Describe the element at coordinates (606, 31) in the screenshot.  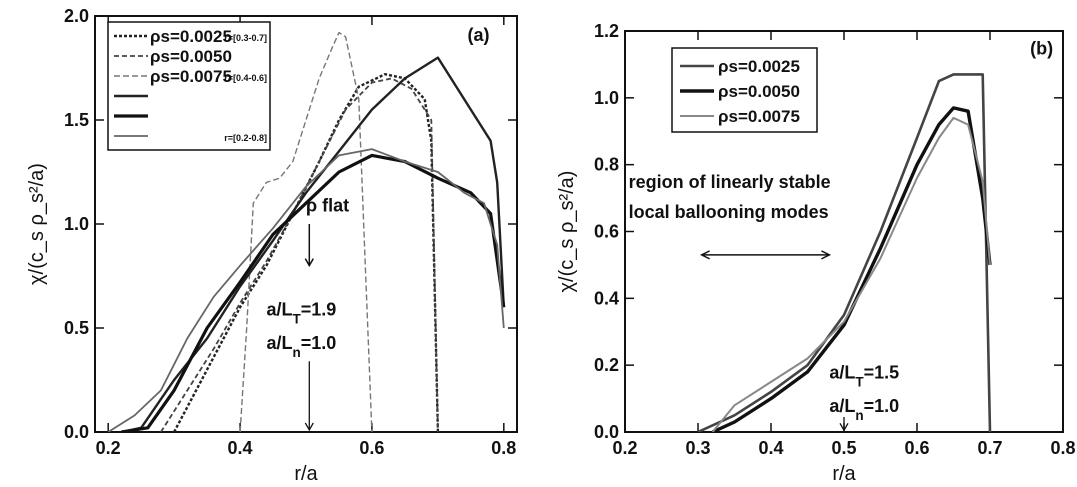
I see `y-tick-label: 1.2` at that location.